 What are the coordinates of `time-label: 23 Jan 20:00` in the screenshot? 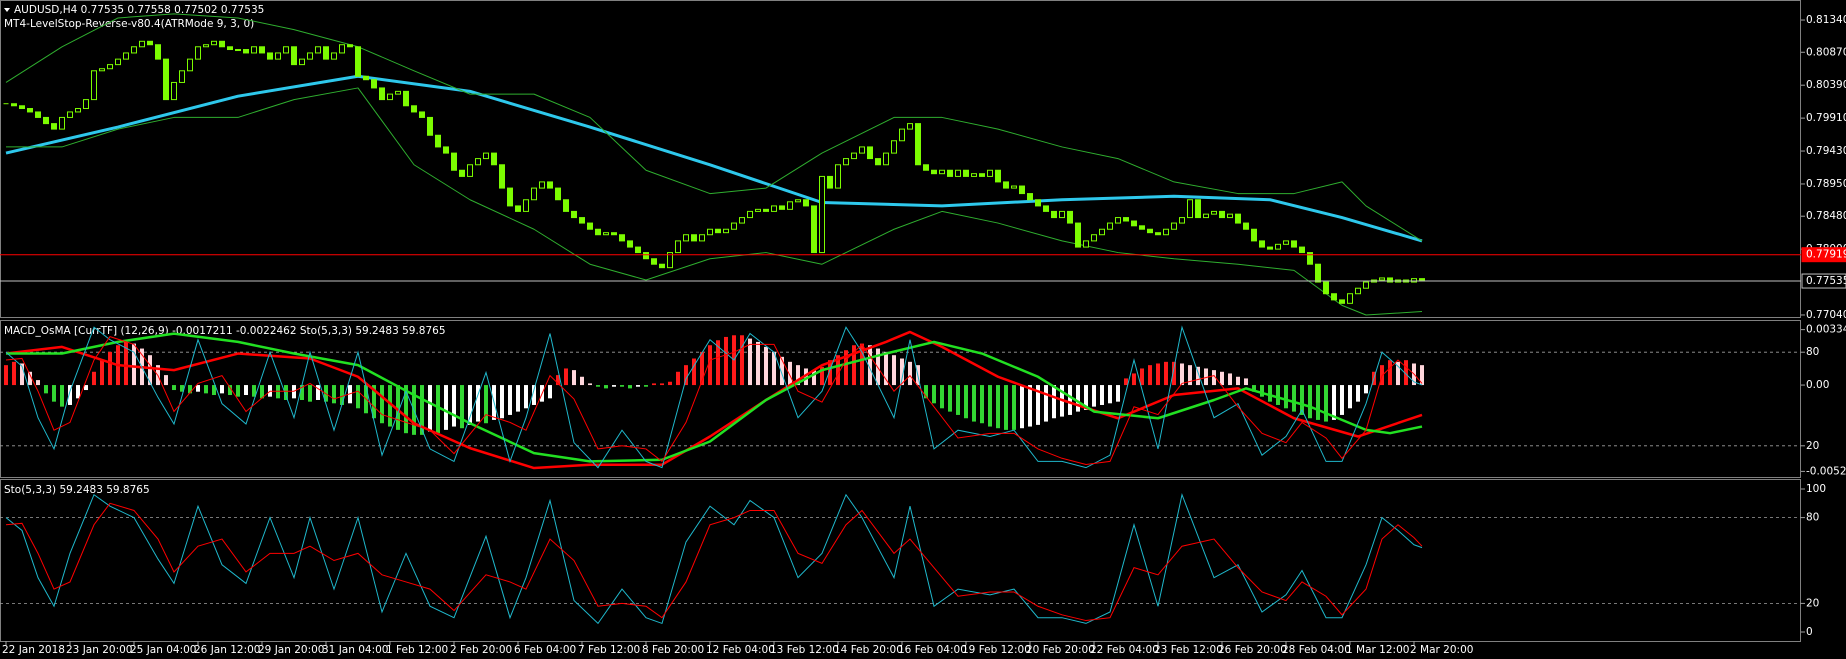 It's located at (99, 650).